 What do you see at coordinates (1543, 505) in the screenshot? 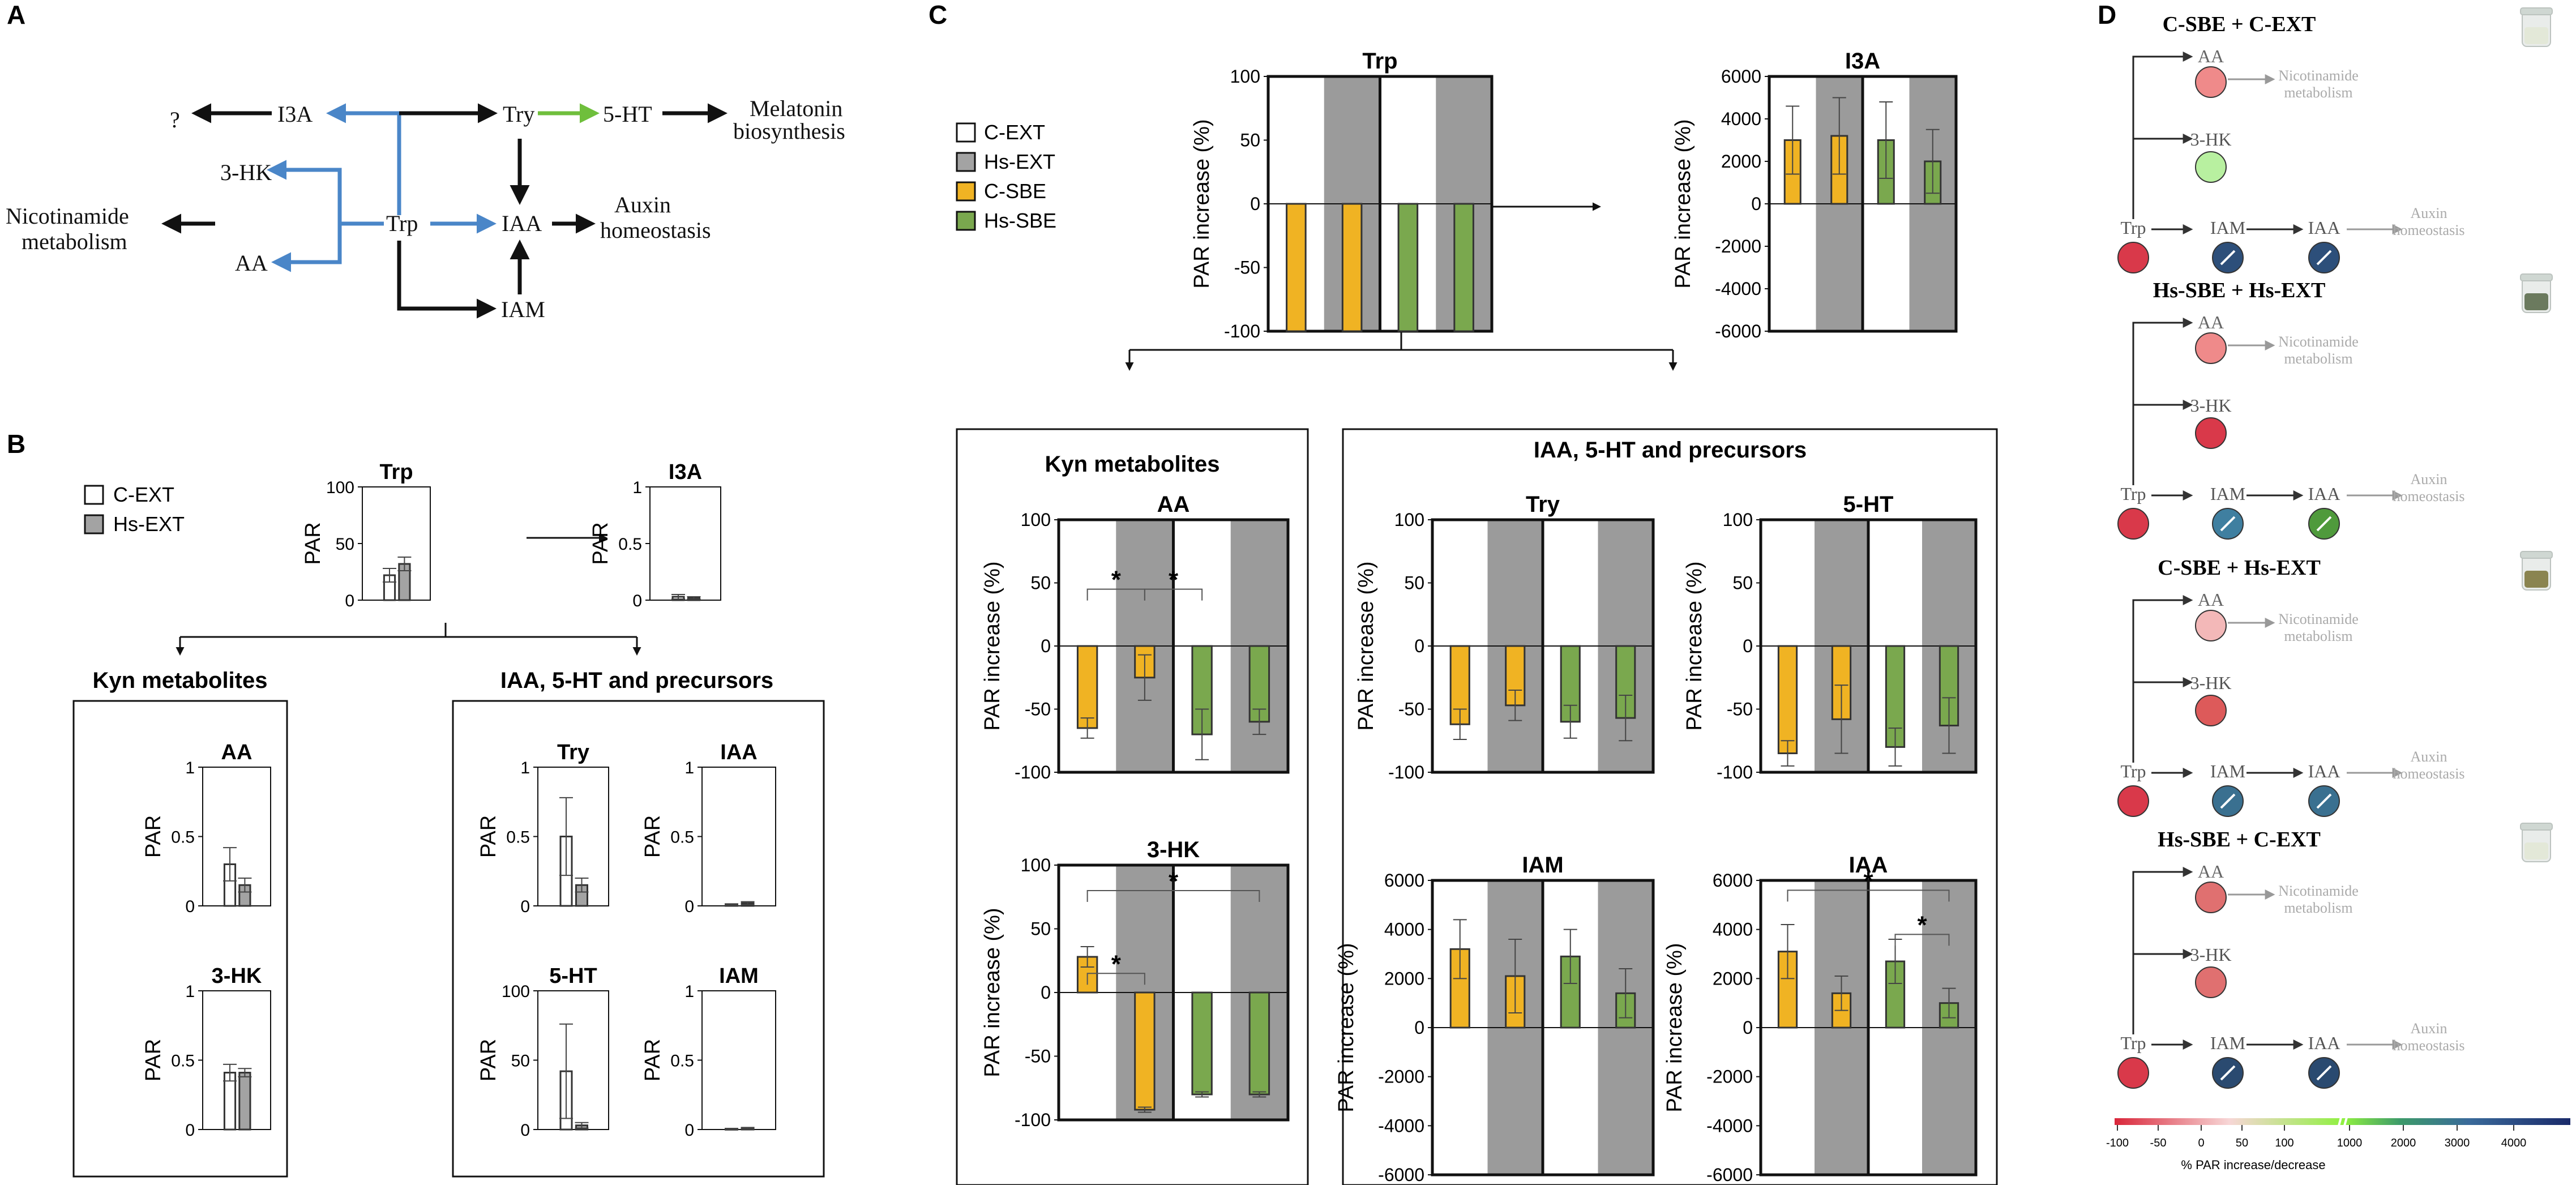
I see `chart-title: Try` at bounding box center [1543, 505].